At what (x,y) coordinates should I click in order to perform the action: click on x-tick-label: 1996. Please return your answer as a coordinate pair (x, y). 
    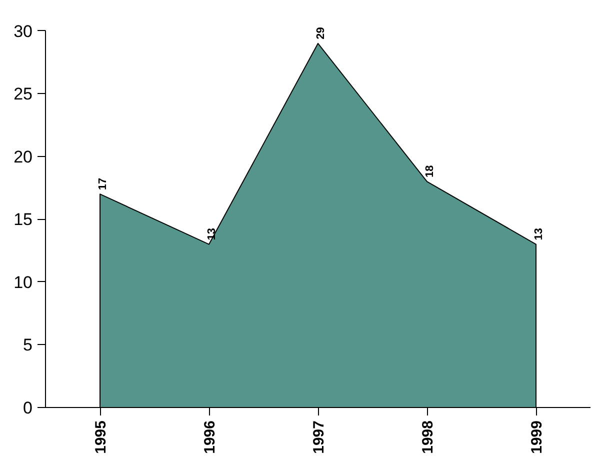
    Looking at the image, I should click on (210, 437).